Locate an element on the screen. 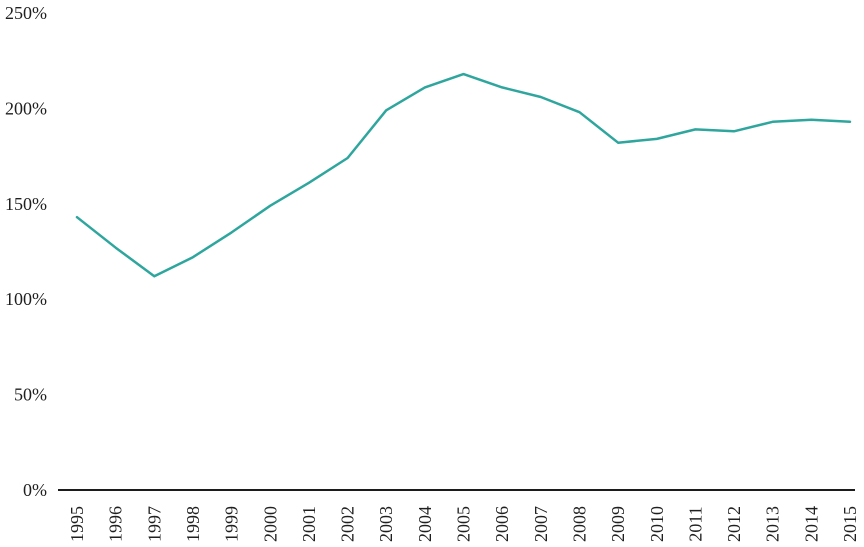  y-tick-label: 50% is located at coordinates (30, 395).